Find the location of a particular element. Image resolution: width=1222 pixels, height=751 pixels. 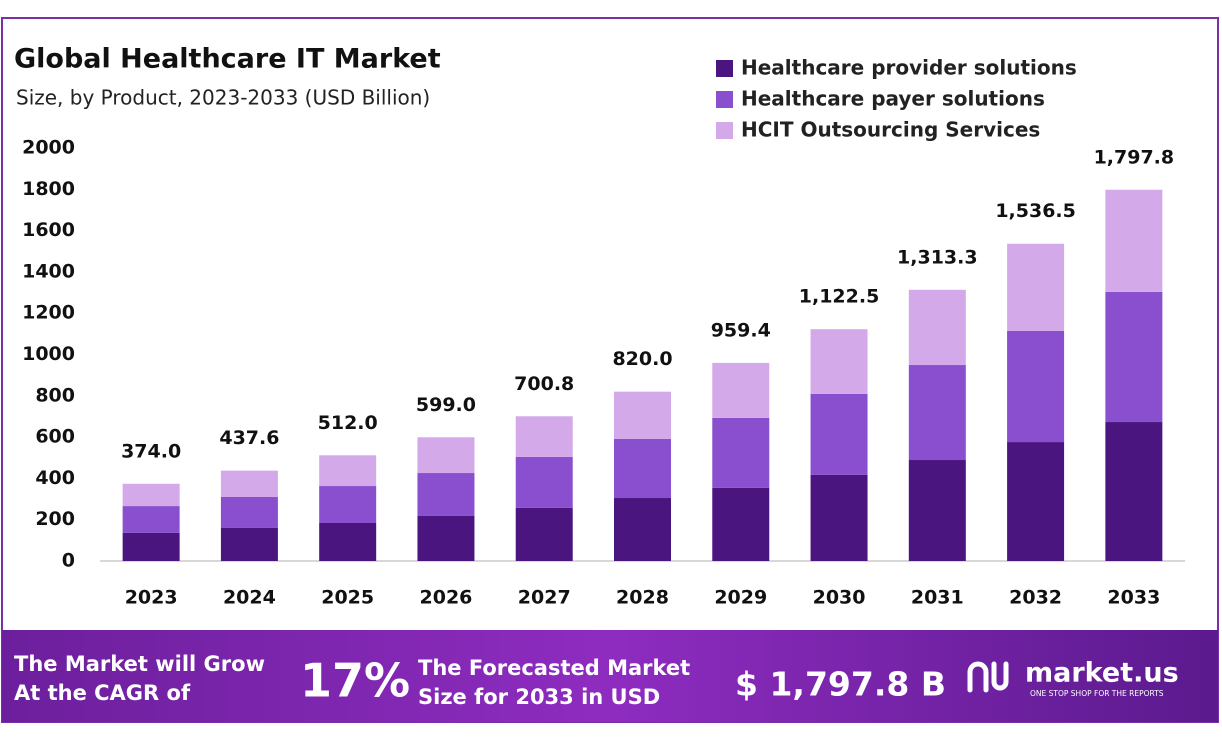

x-tick-label: 2031 is located at coordinates (937, 598).